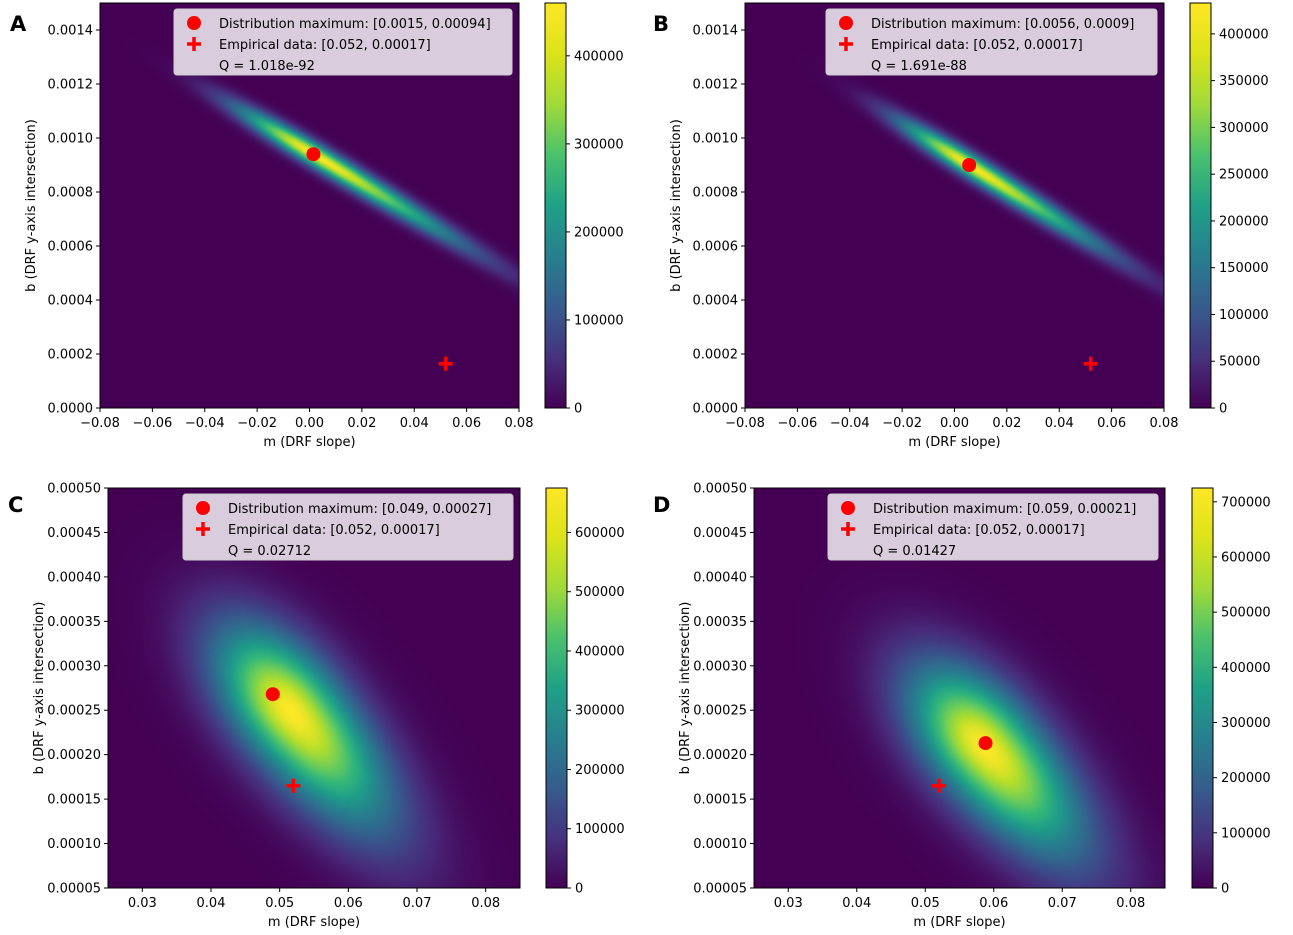 Image resolution: width=1293 pixels, height=935 pixels. What do you see at coordinates (361, 423) in the screenshot?
I see `x-tick-label: 0.02` at bounding box center [361, 423].